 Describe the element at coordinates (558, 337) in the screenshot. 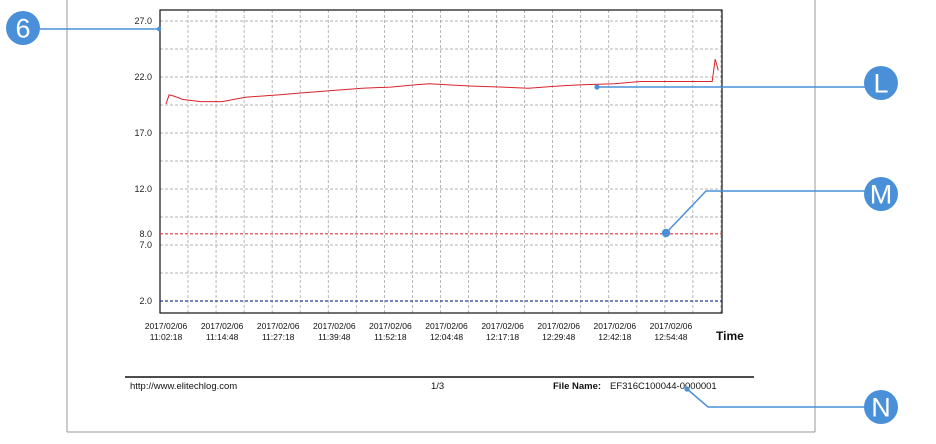

I see `x-tick-label-time: 12:29:48` at that location.